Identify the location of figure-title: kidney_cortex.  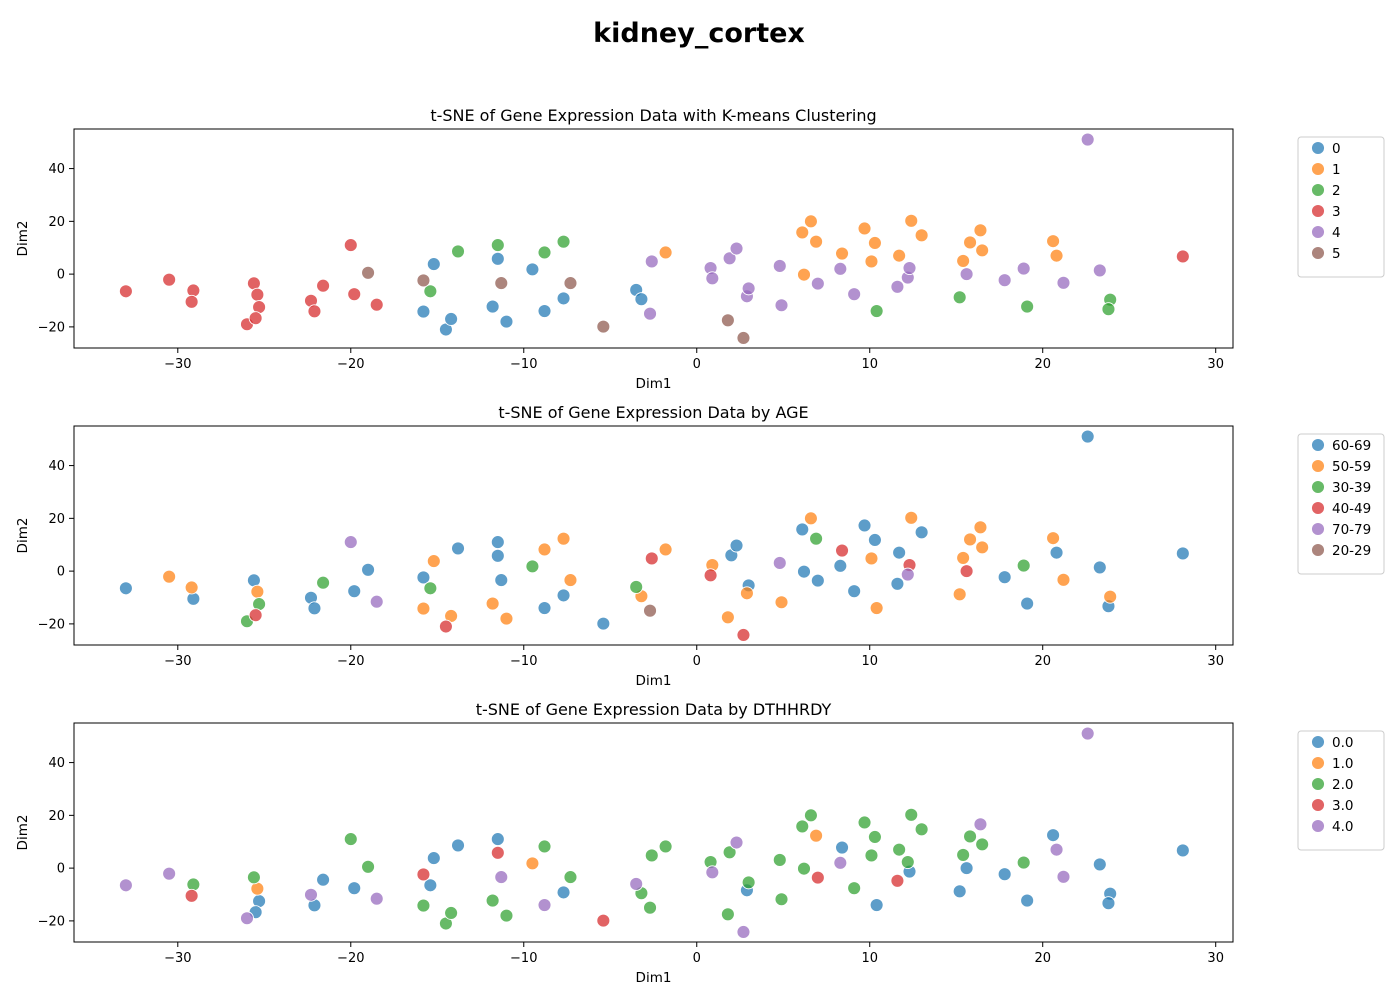
(699, 33).